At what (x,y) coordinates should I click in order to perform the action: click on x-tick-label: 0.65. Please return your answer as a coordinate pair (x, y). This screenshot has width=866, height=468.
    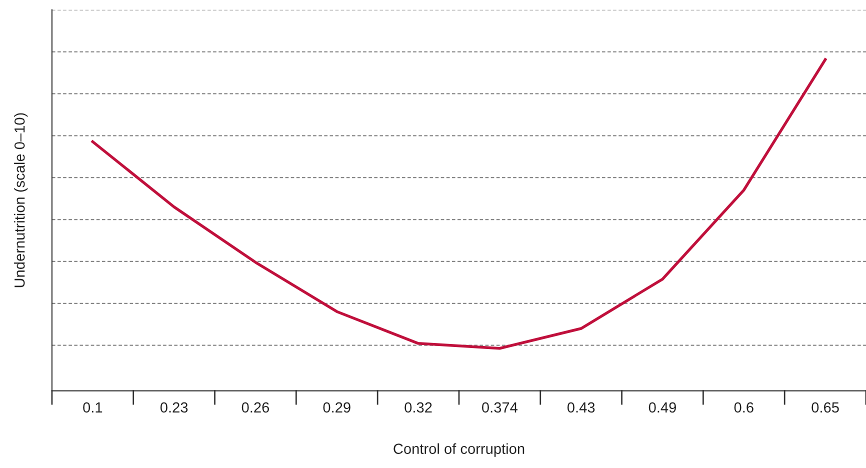
    Looking at the image, I should click on (825, 407).